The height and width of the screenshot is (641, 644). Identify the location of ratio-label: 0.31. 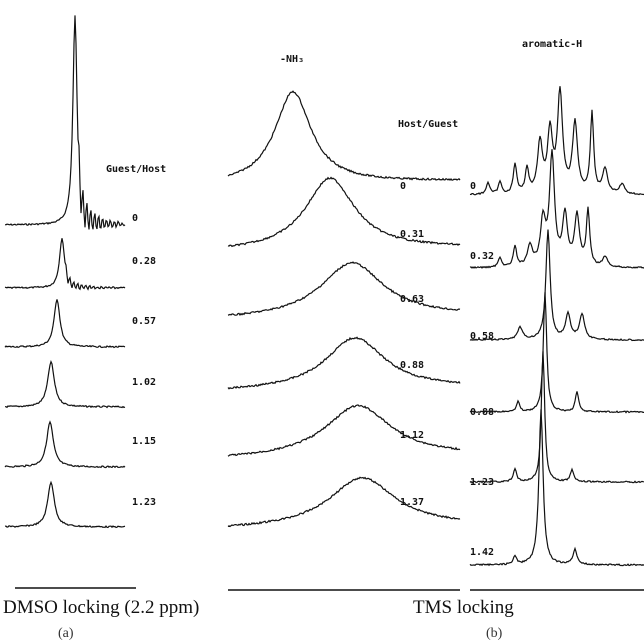
(412, 234).